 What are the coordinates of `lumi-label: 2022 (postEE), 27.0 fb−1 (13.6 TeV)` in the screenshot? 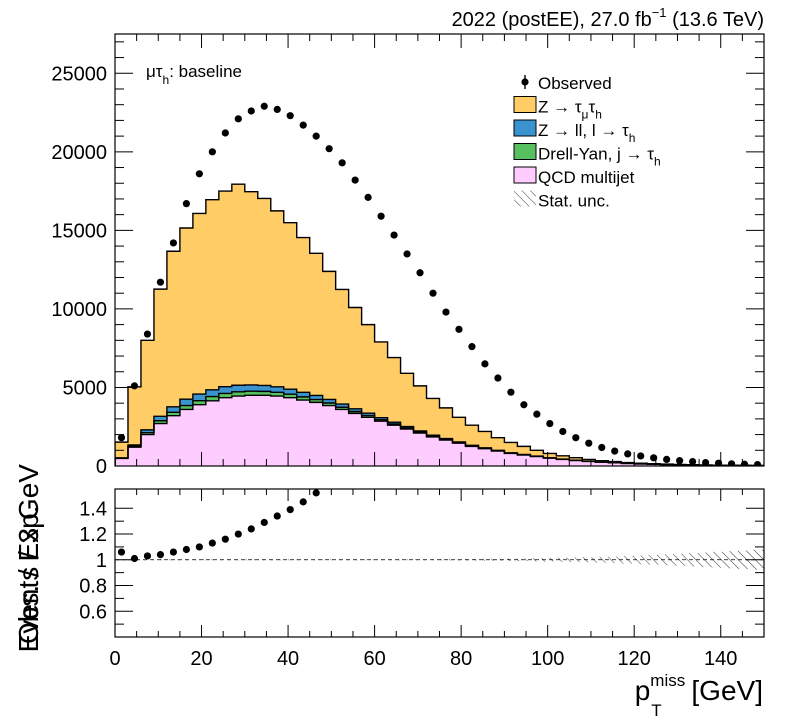 It's located at (608, 18).